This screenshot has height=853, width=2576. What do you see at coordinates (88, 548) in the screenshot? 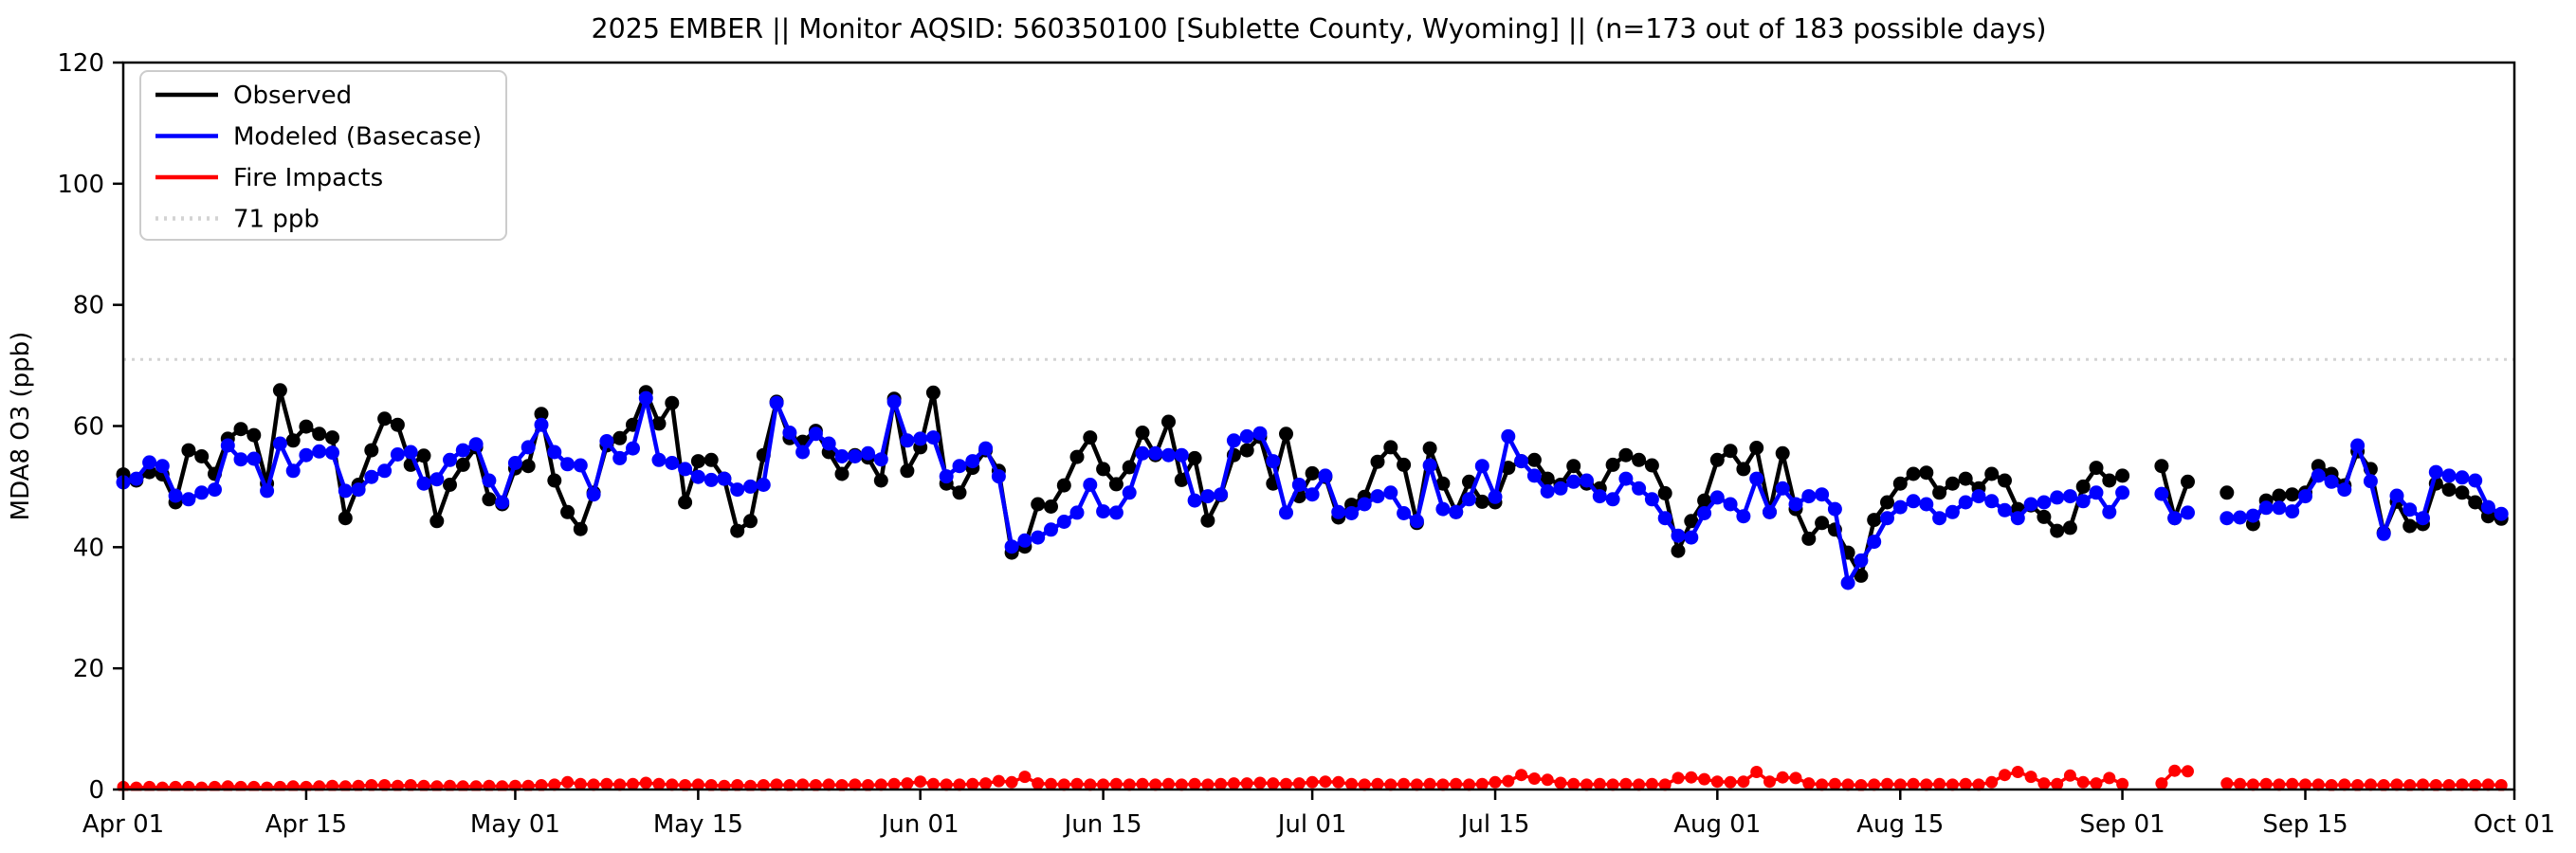
I see `y-tick-label: 40` at bounding box center [88, 548].